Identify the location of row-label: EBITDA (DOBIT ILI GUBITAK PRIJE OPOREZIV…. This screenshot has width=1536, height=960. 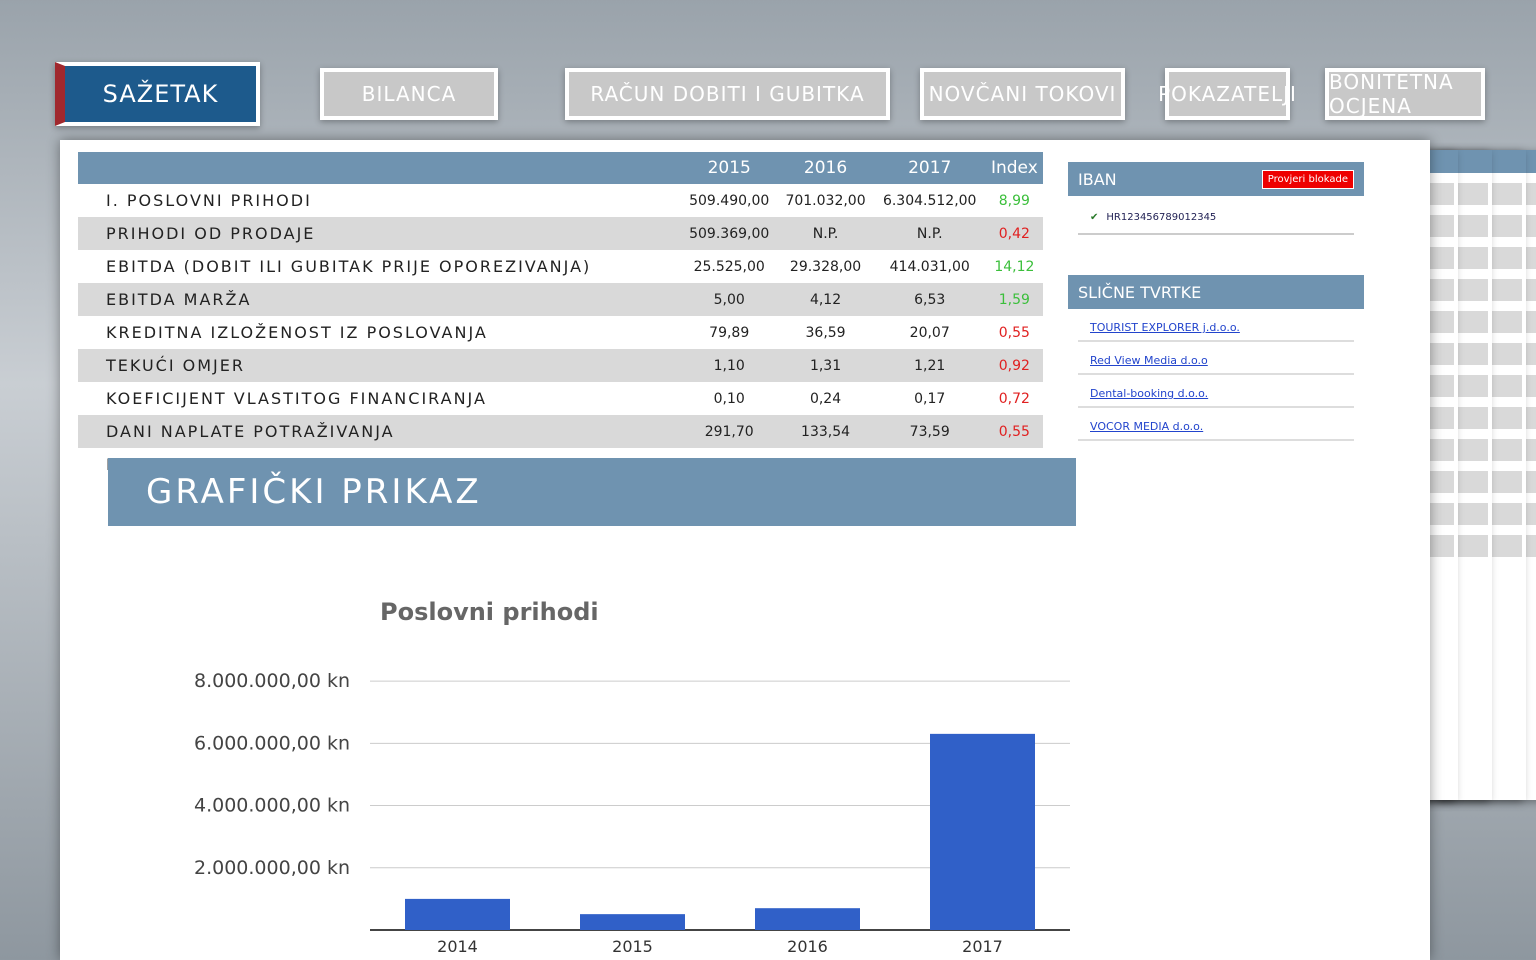
(349, 266).